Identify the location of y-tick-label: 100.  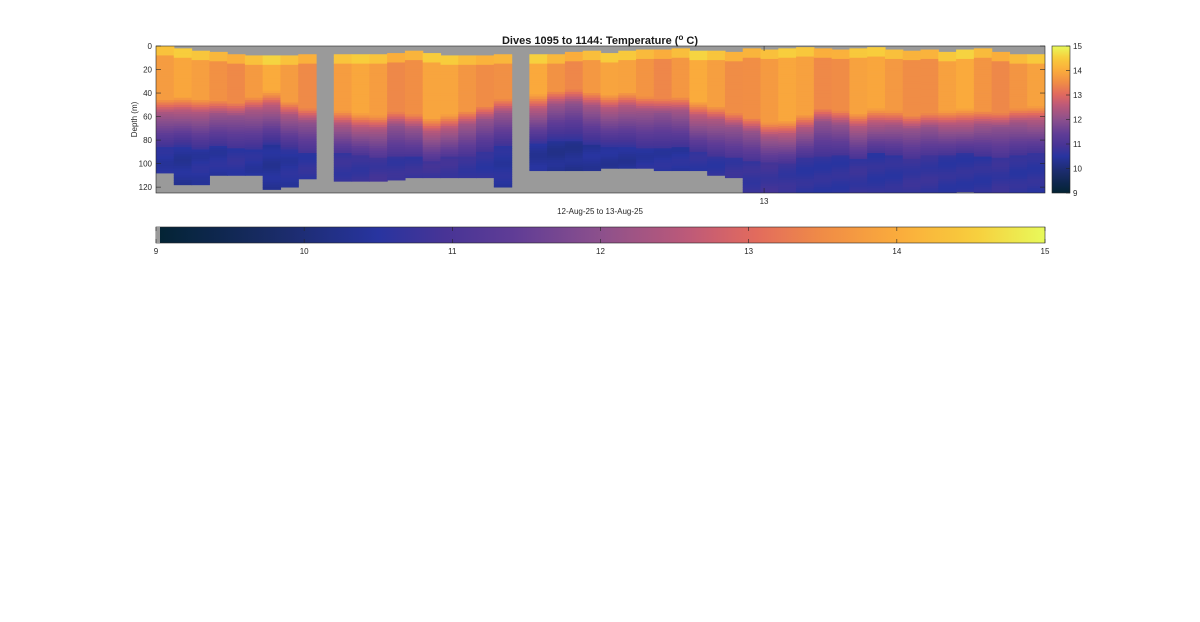
(146, 164).